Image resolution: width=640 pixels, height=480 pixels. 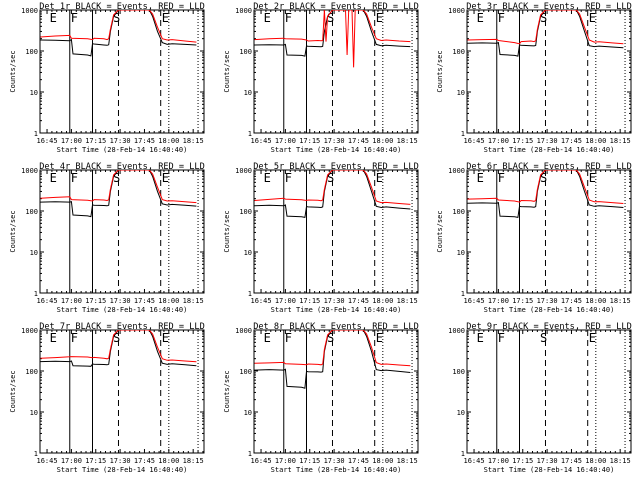 What do you see at coordinates (332, 33) in the screenshot?
I see `series-events-line` at bounding box center [332, 33].